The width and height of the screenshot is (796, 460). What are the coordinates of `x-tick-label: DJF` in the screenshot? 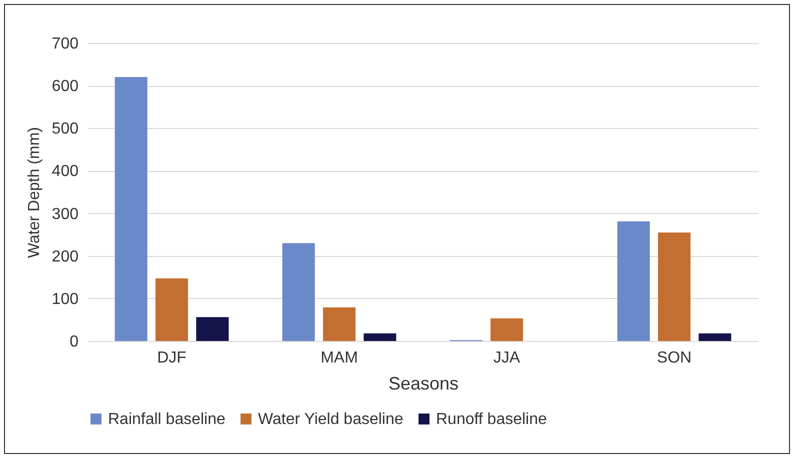 It's located at (172, 358).